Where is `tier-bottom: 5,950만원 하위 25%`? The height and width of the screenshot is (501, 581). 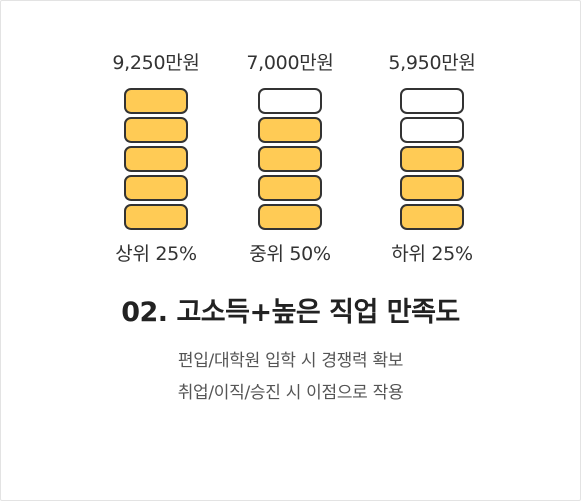 tier-bottom: 5,950만원 하위 25% is located at coordinates (432, 157).